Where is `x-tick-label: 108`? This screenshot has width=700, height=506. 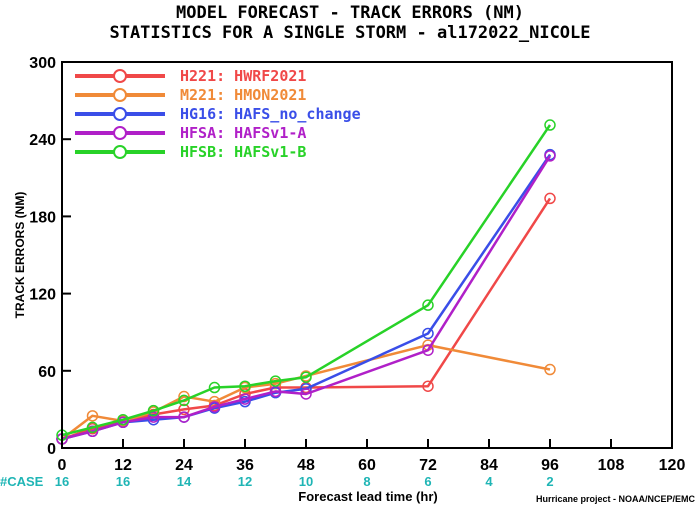
x-tick-label: 108 is located at coordinates (611, 465).